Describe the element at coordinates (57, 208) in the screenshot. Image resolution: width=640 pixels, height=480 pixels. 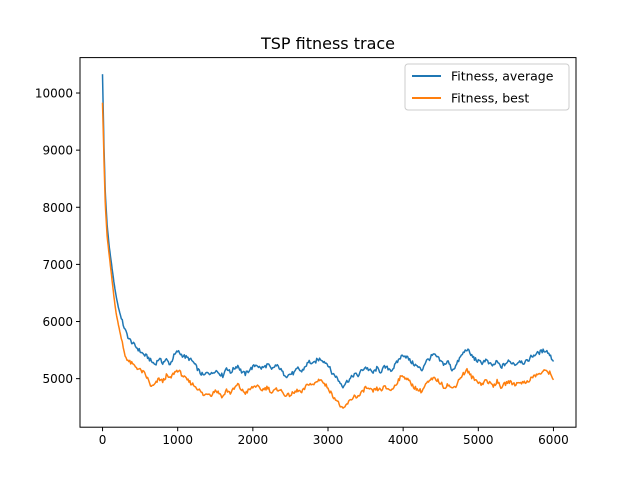
I see `y-tick-label: 8000` at that location.